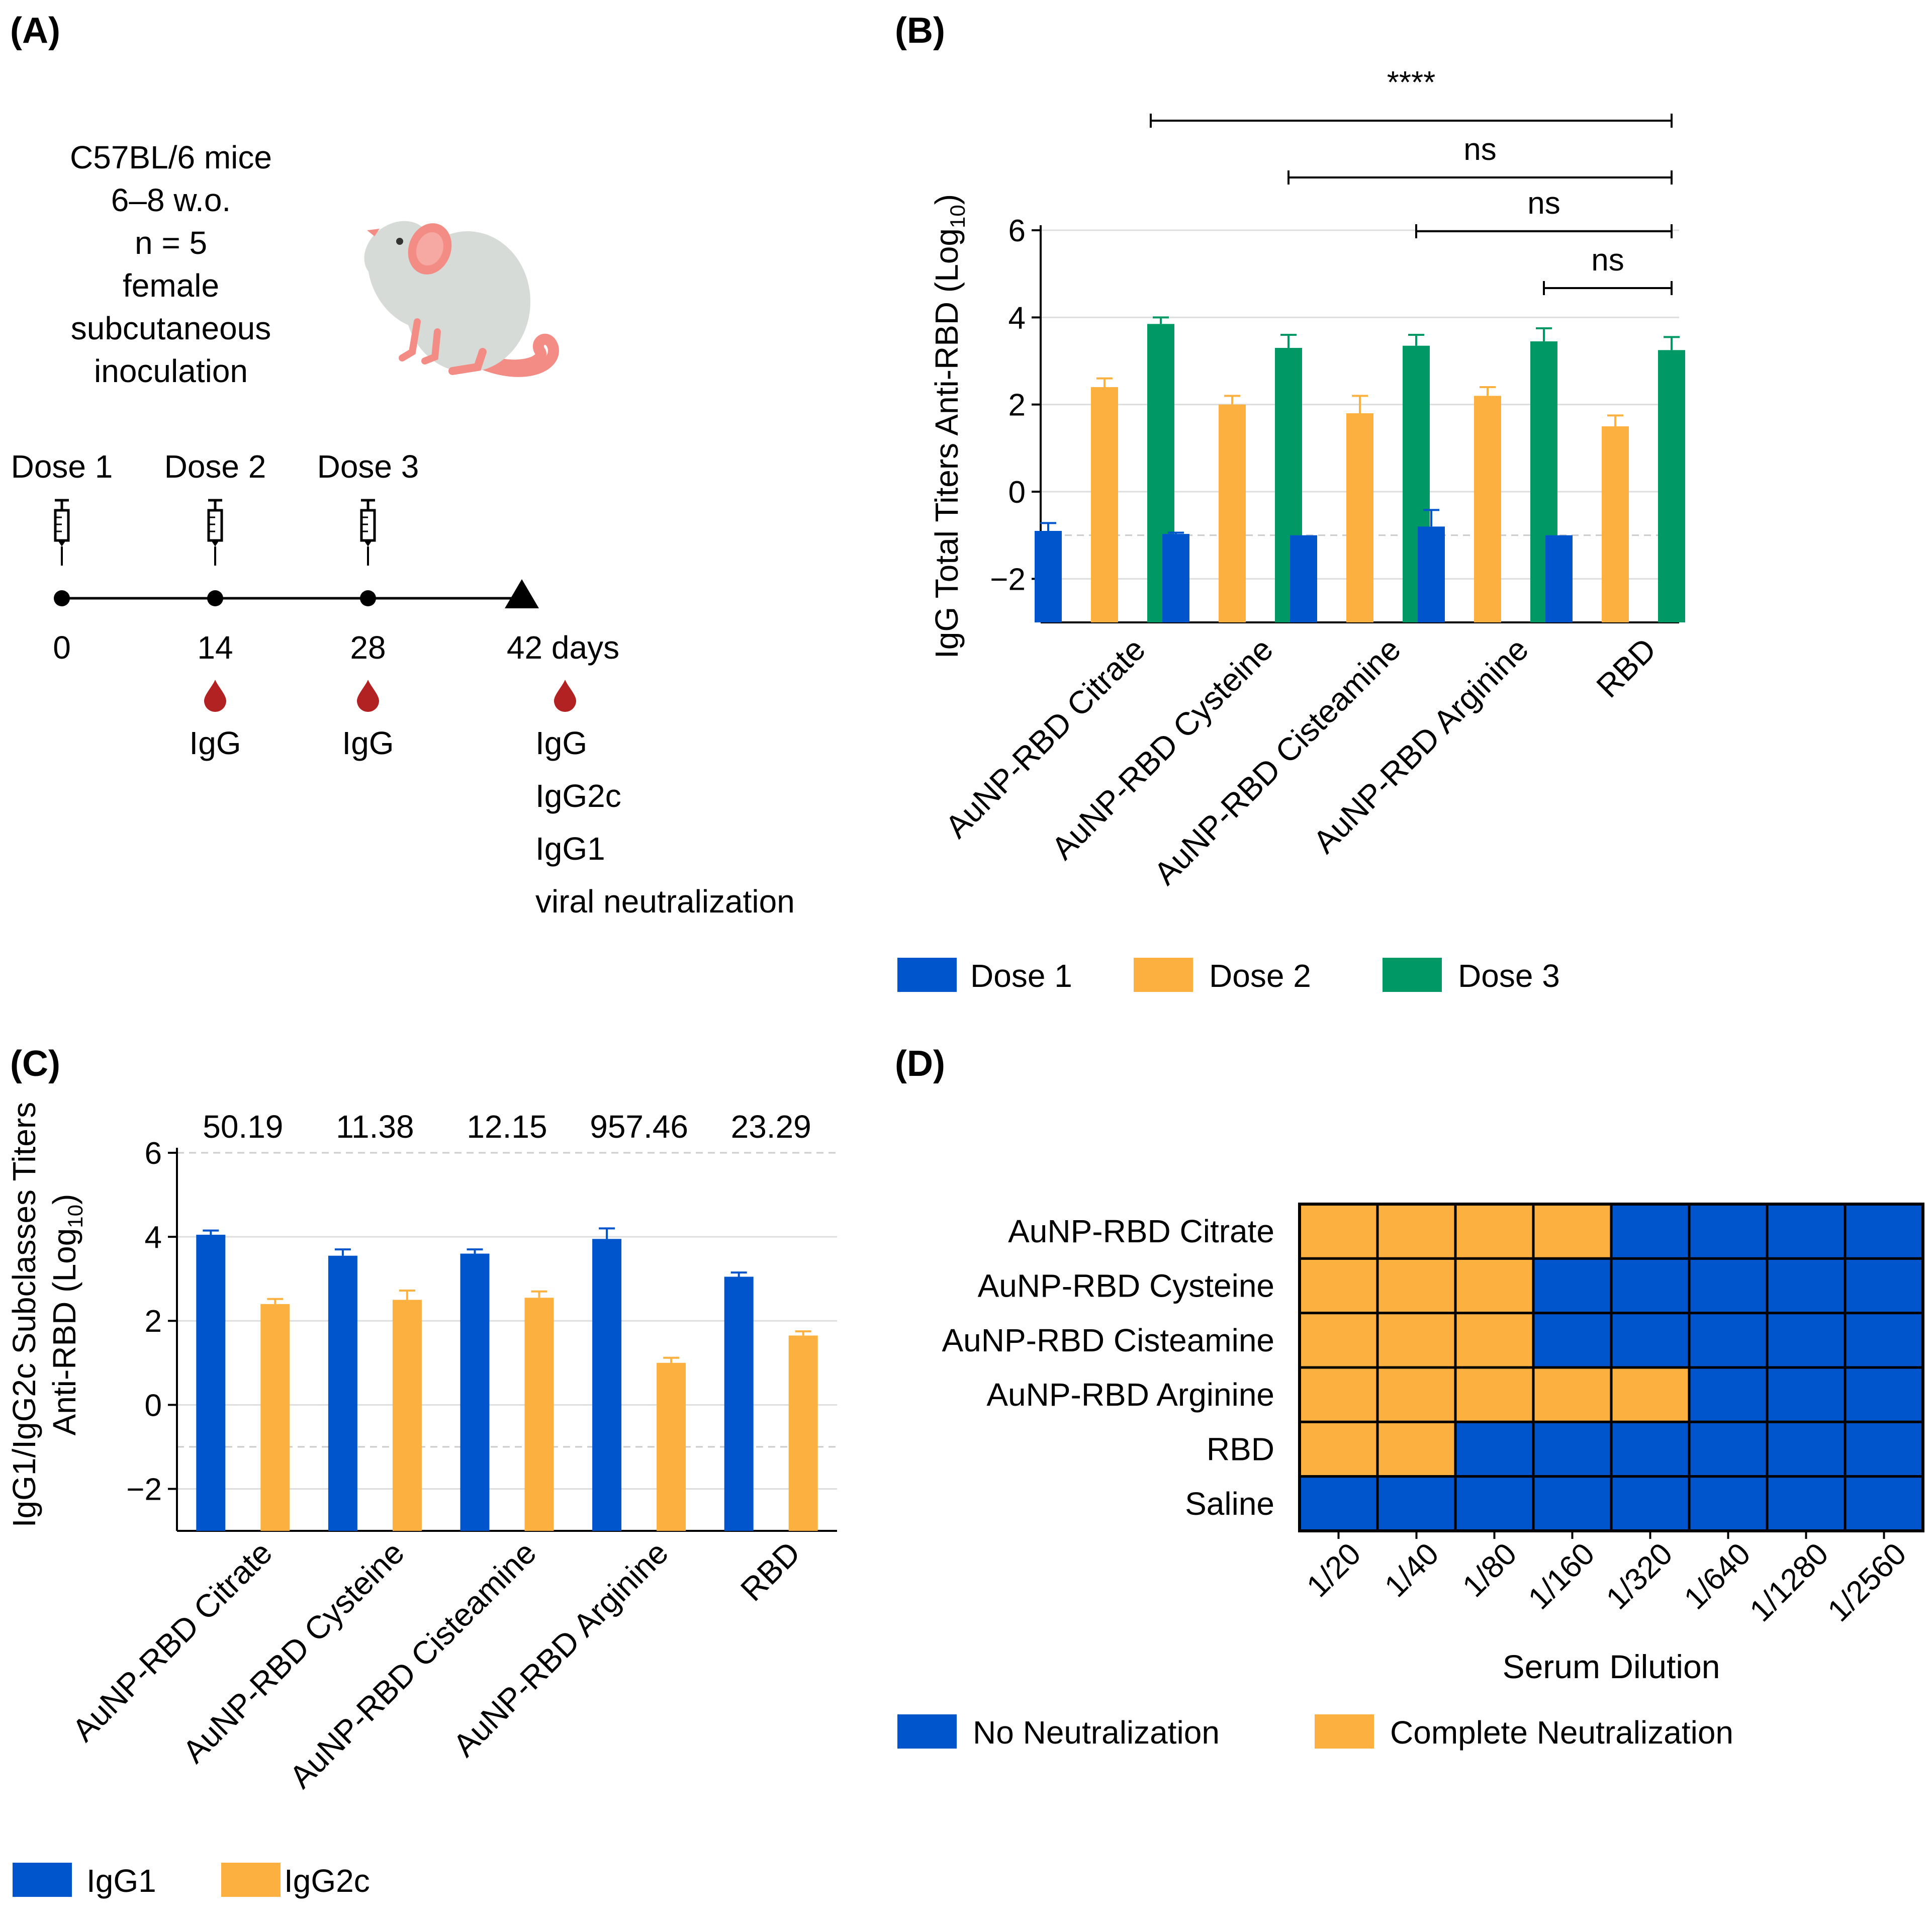 This screenshot has height=1920, width=1932. I want to click on legend-label: Dose 3, so click(1509, 976).